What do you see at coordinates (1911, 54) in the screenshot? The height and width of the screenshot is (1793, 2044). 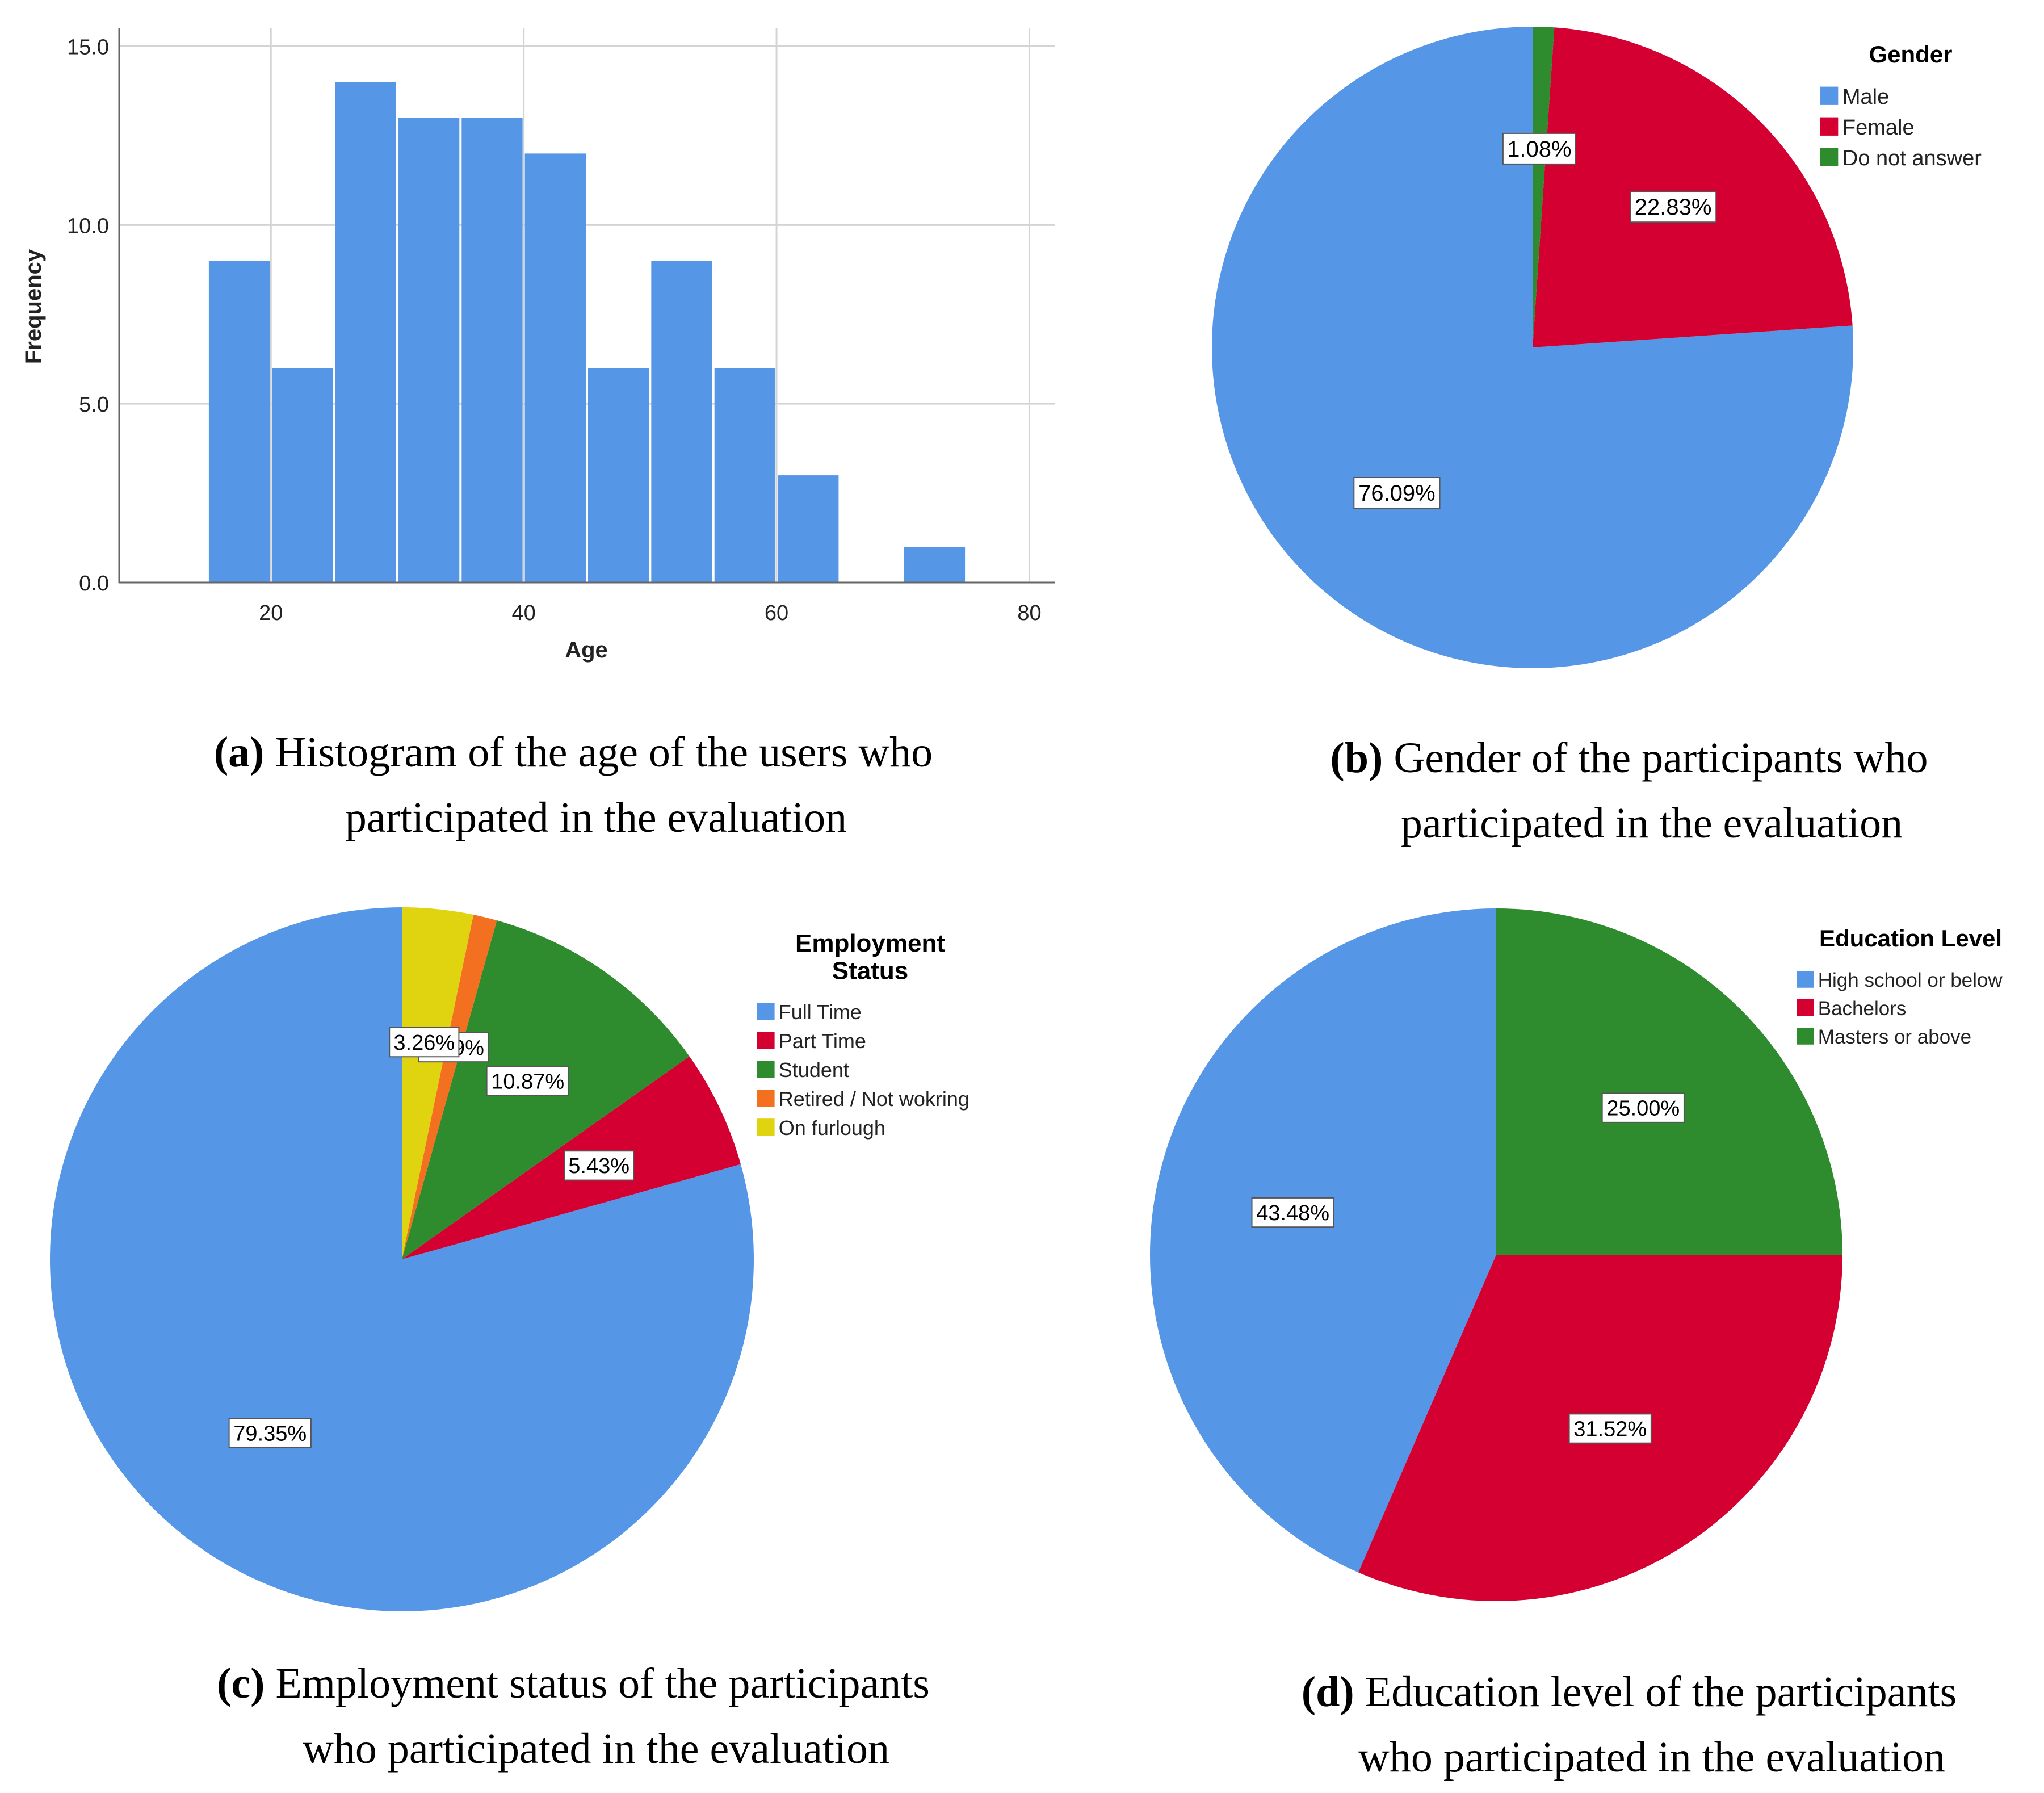 I see `legend-title: Gender` at bounding box center [1911, 54].